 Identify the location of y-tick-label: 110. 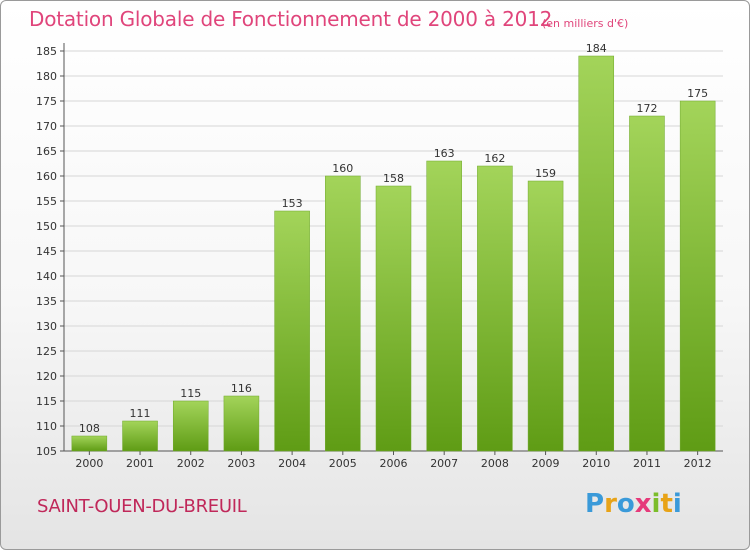
(46, 426).